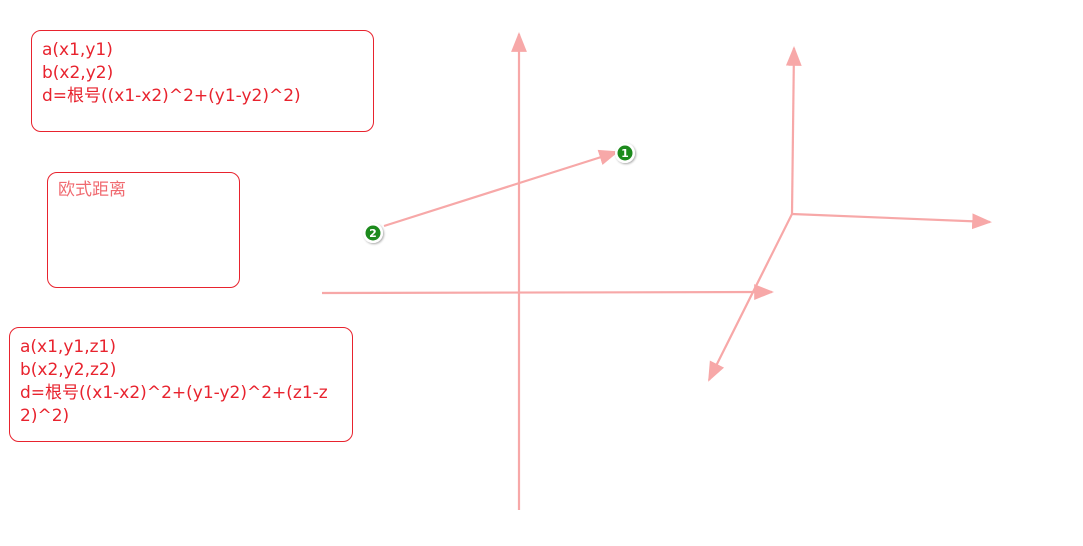 This screenshot has height=546, width=1083. I want to click on point-marker-2-label: 2, so click(373, 233).